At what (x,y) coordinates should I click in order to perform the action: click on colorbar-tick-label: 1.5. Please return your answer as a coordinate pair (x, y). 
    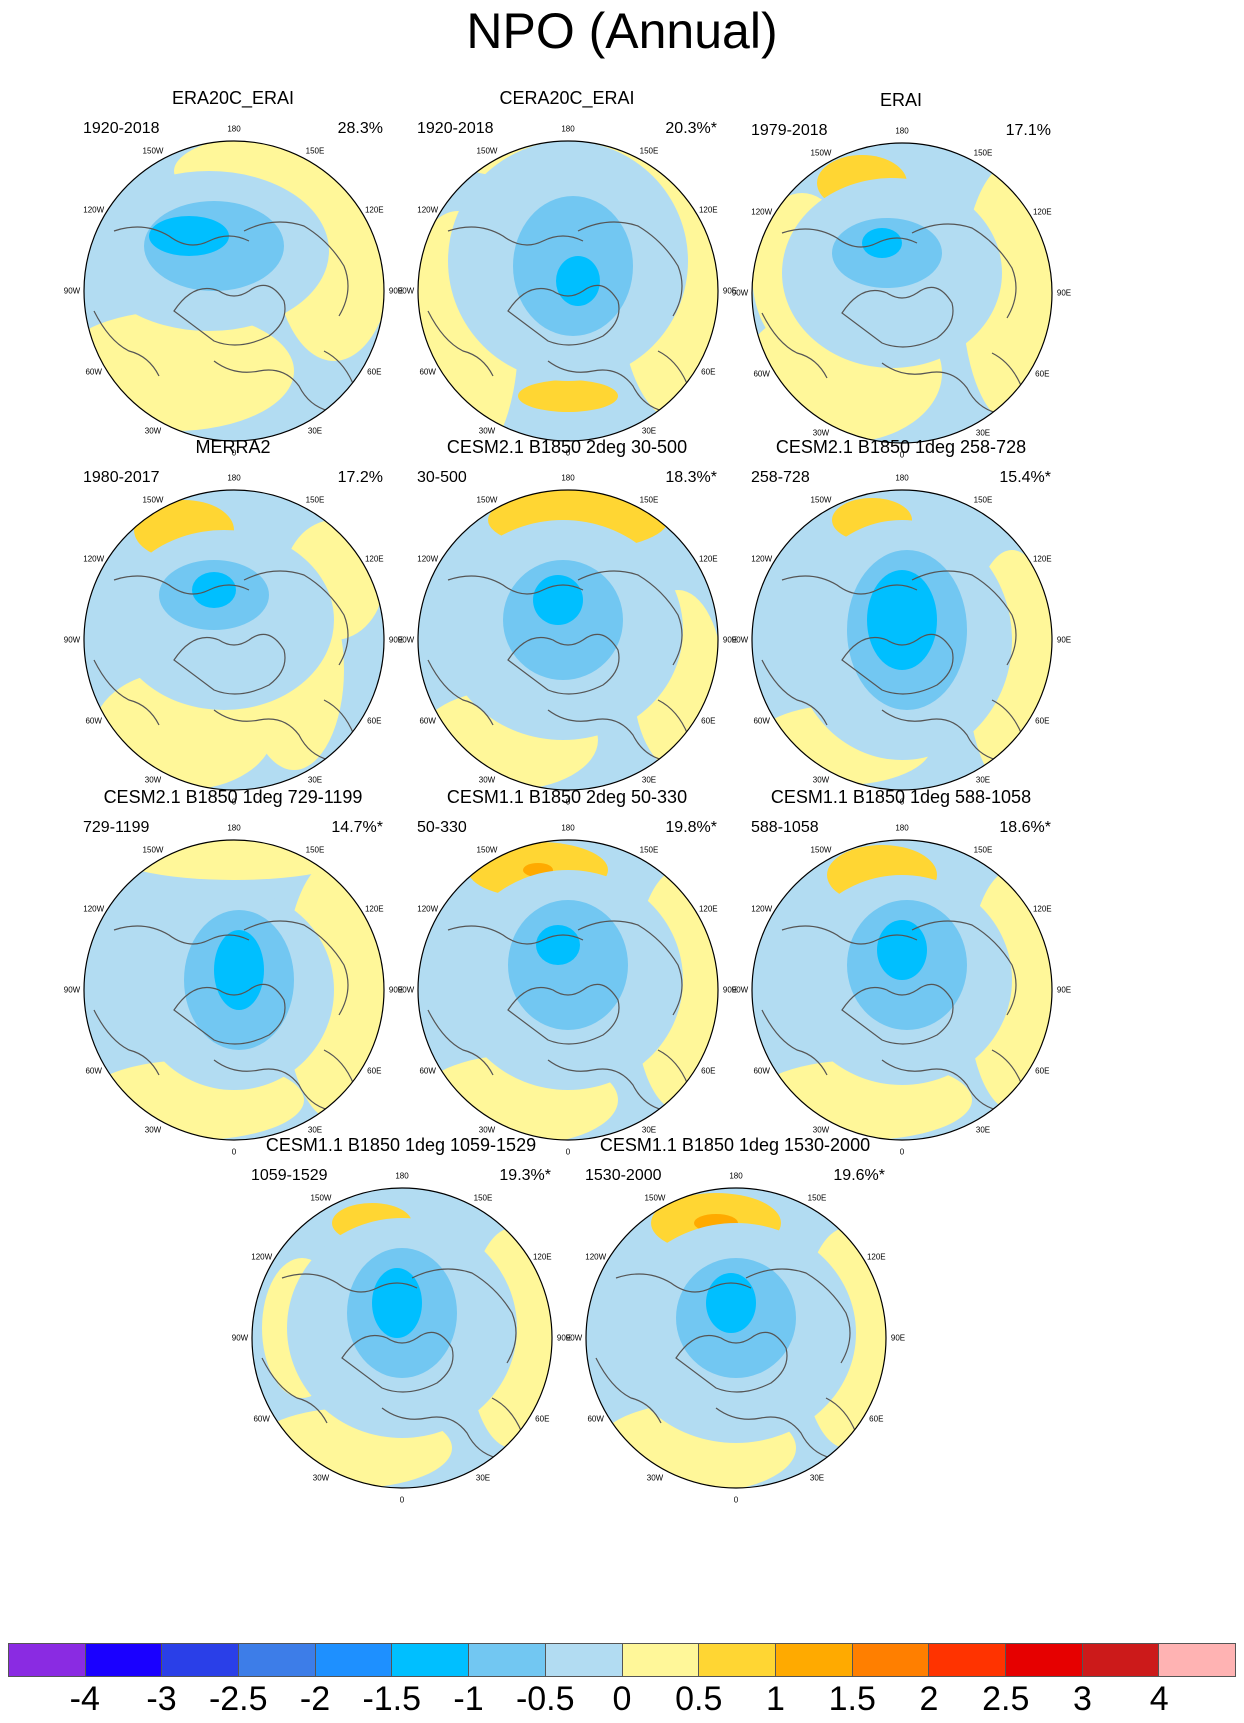
    Looking at the image, I should click on (852, 1699).